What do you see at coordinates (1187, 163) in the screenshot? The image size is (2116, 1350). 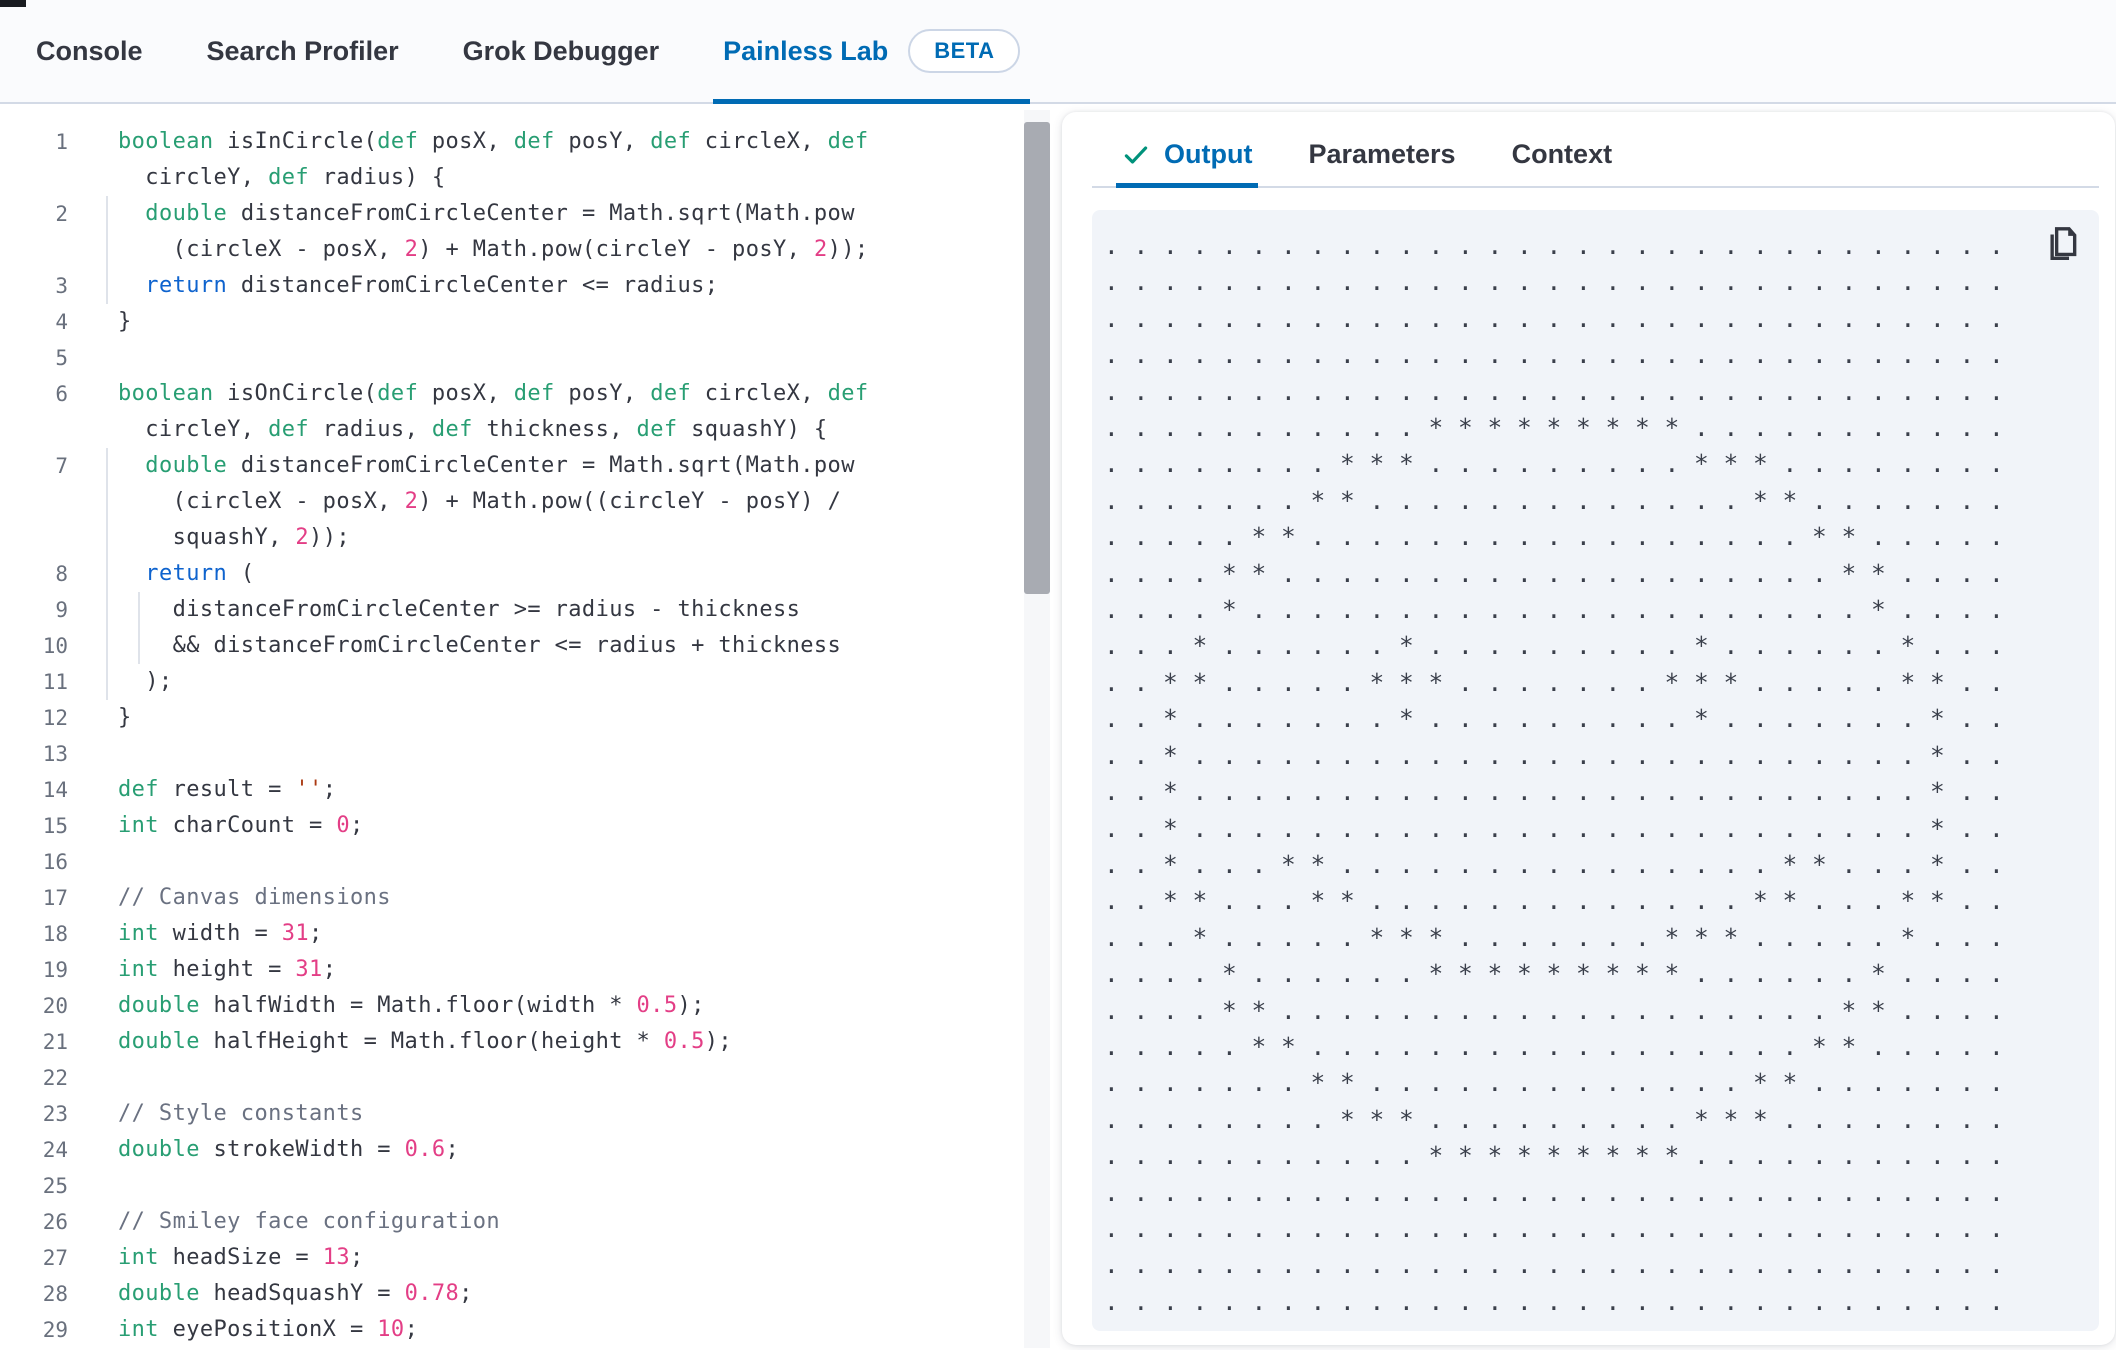 I see `panel-tab-output: Output` at bounding box center [1187, 163].